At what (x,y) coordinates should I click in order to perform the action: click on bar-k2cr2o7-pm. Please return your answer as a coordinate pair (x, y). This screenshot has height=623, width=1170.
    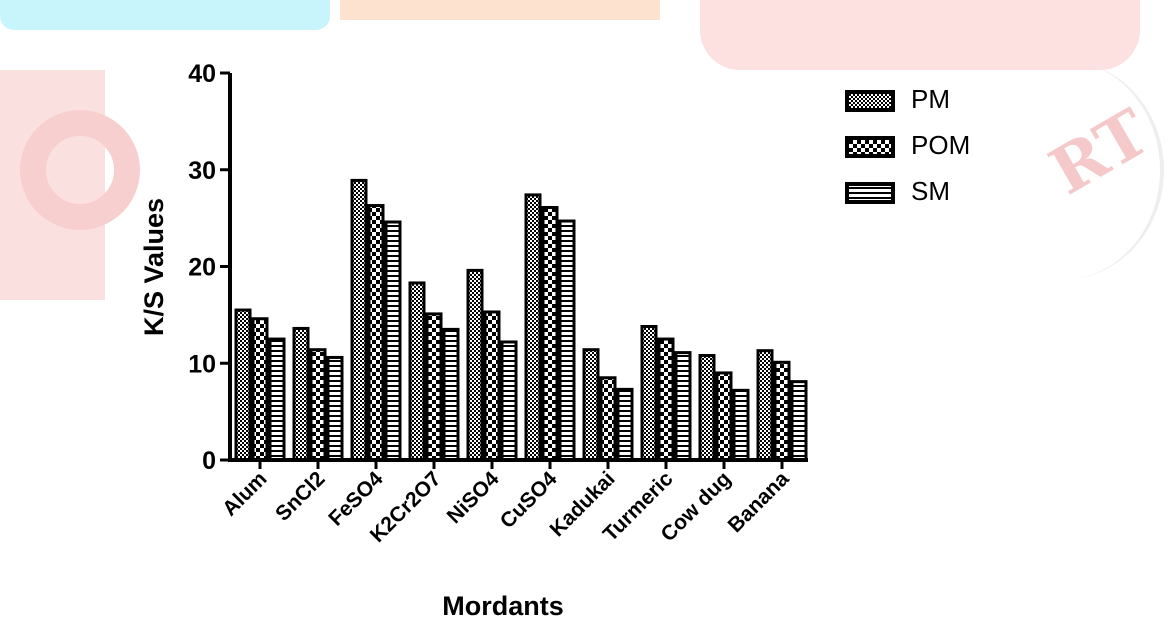
    Looking at the image, I should click on (417, 371).